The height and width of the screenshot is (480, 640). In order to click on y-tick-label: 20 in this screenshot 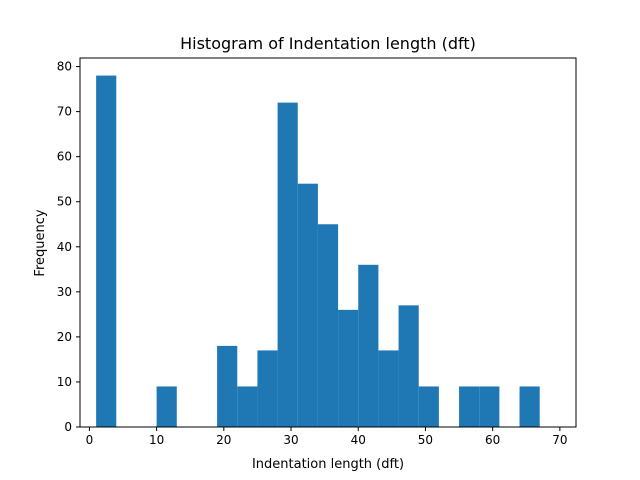, I will do `click(64, 337)`.